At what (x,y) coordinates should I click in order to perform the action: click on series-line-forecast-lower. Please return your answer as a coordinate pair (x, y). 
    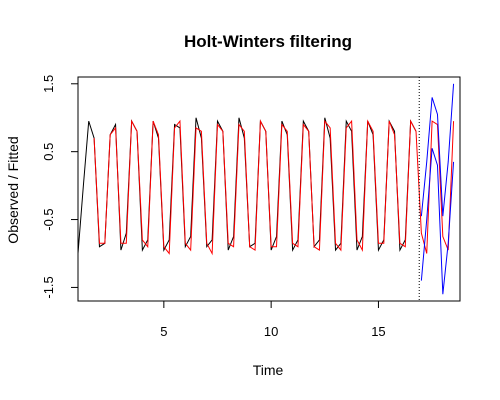
    Looking at the image, I should click on (437, 221).